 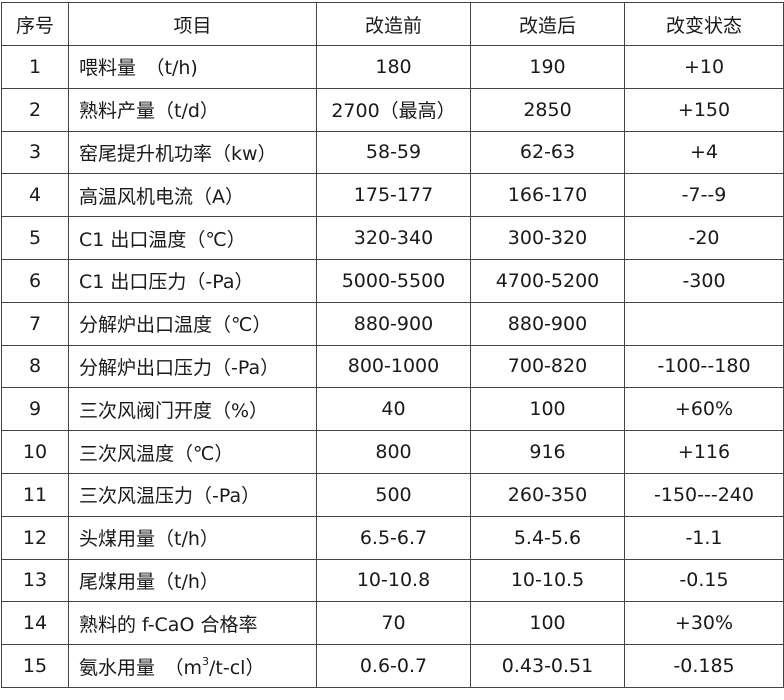 I want to click on cell-before: 70, so click(x=393, y=623).